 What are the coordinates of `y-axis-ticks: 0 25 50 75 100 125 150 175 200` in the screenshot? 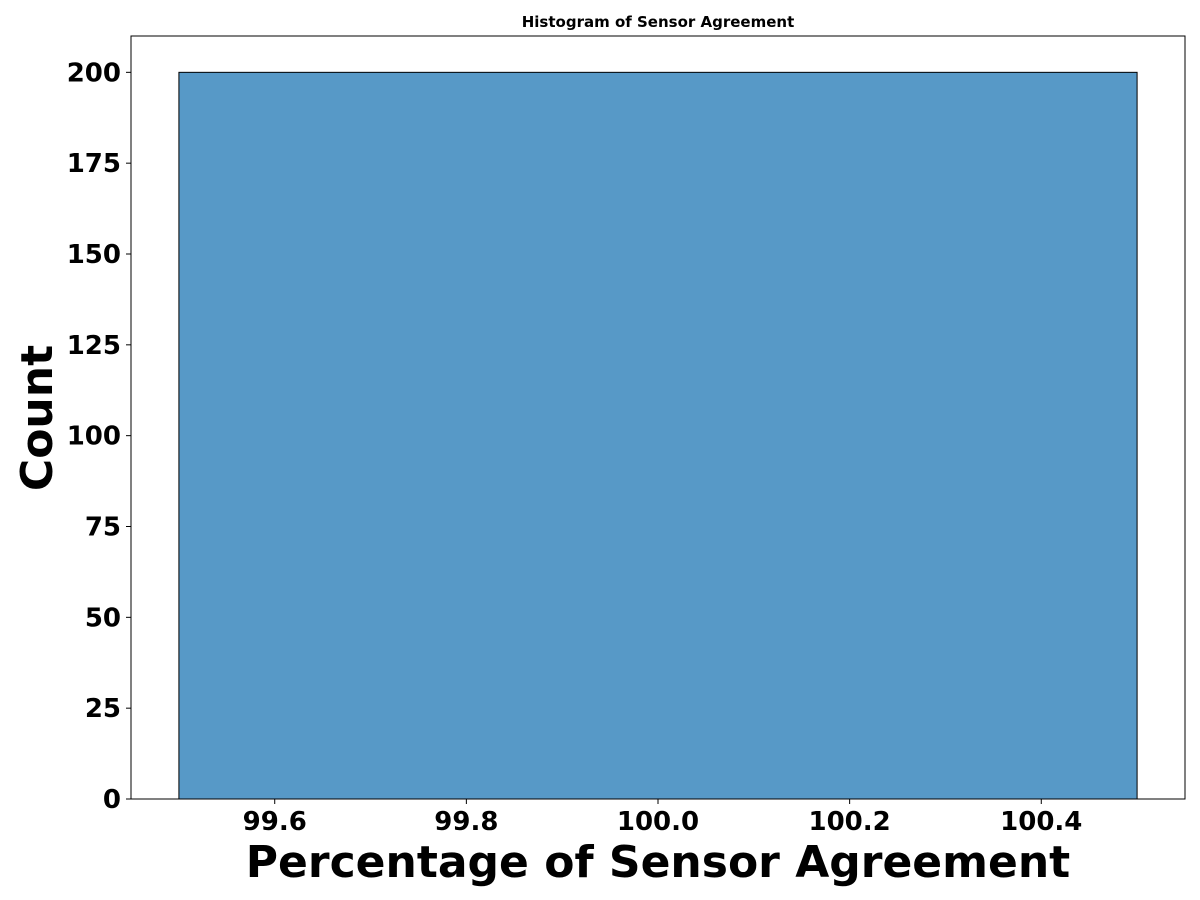 It's located at (99, 436).